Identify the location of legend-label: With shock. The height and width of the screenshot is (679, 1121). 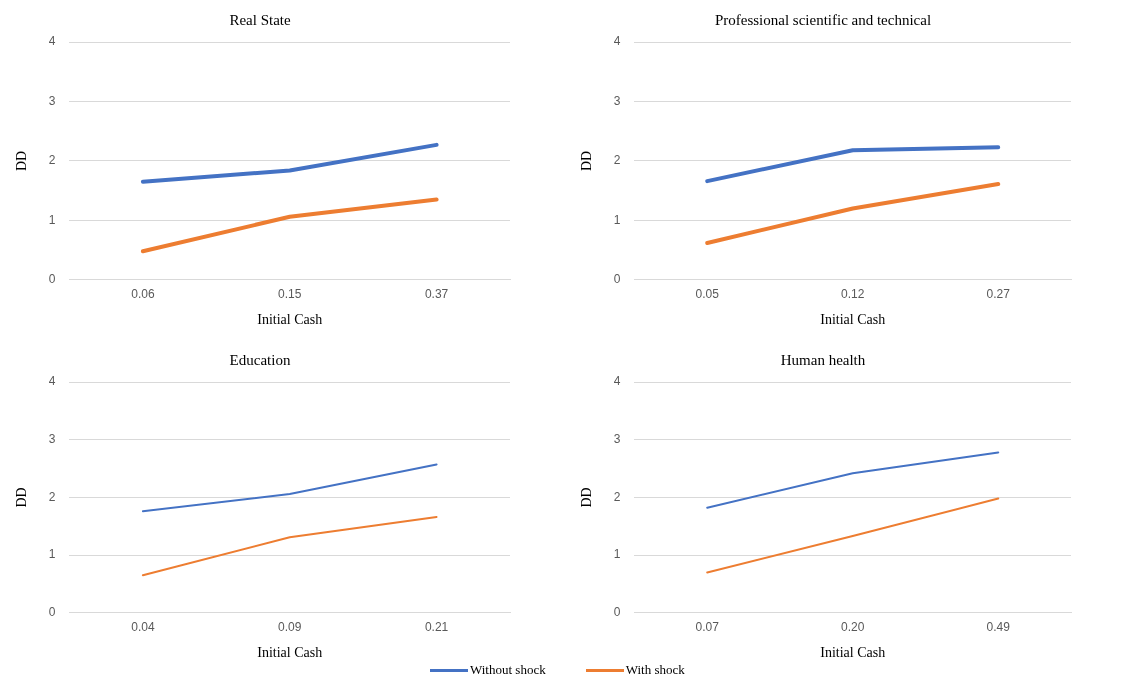
(655, 670).